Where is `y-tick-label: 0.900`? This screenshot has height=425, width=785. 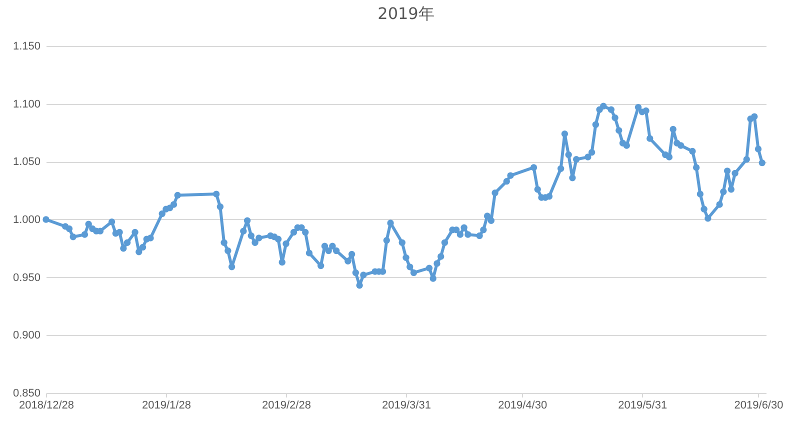
y-tick-label: 0.900 is located at coordinates (26, 336).